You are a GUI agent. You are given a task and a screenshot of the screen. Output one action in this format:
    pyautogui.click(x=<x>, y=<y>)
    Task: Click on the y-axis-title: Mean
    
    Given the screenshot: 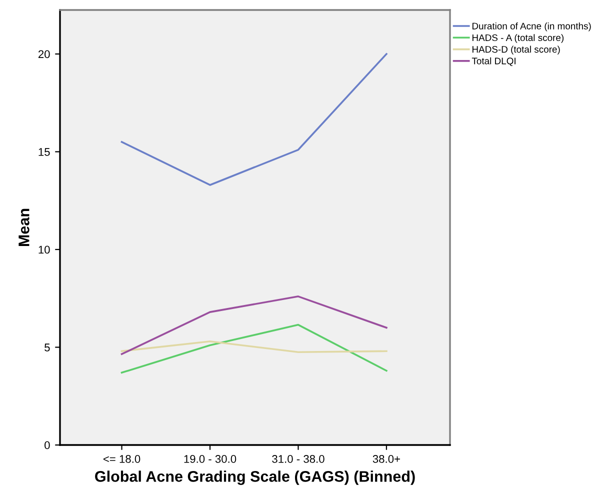 What is the action you would take?
    pyautogui.click(x=24, y=227)
    